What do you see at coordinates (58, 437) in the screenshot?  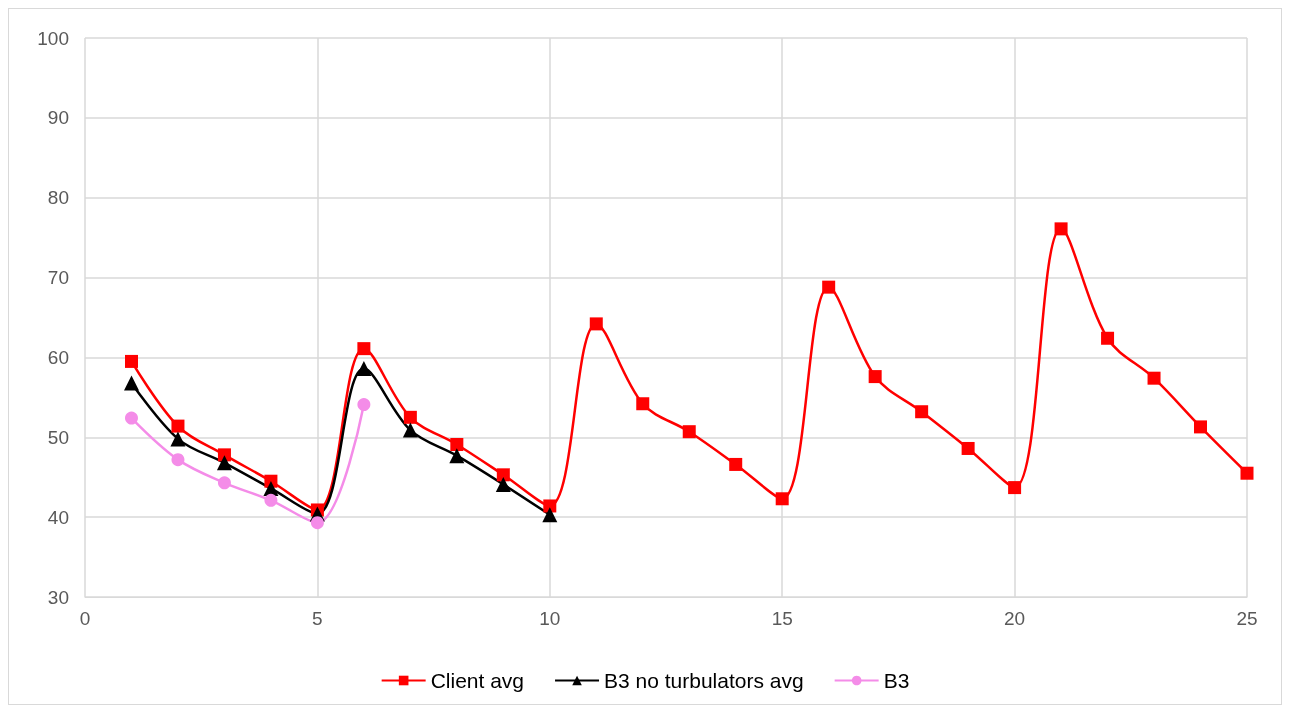 I see `y-tick-label: 50` at bounding box center [58, 437].